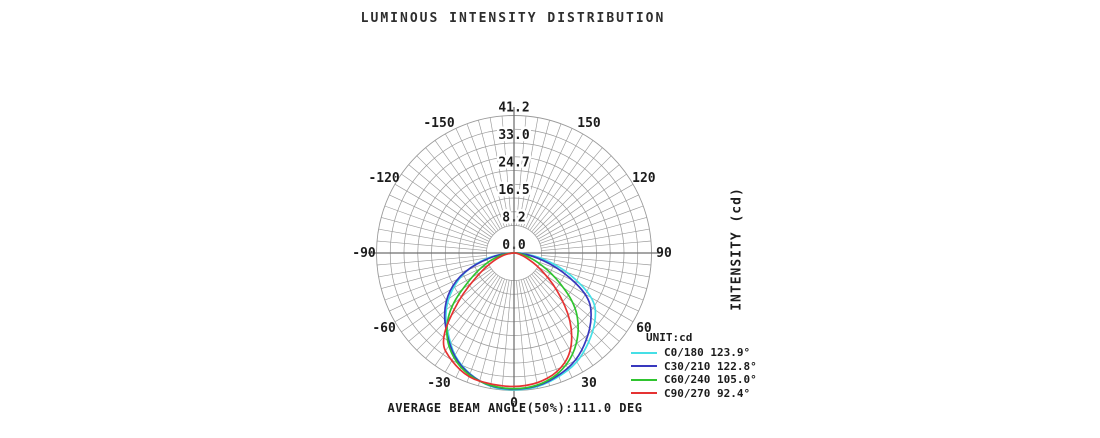  Describe the element at coordinates (384, 328) in the screenshot. I see `angle-tick-label: -60` at that location.